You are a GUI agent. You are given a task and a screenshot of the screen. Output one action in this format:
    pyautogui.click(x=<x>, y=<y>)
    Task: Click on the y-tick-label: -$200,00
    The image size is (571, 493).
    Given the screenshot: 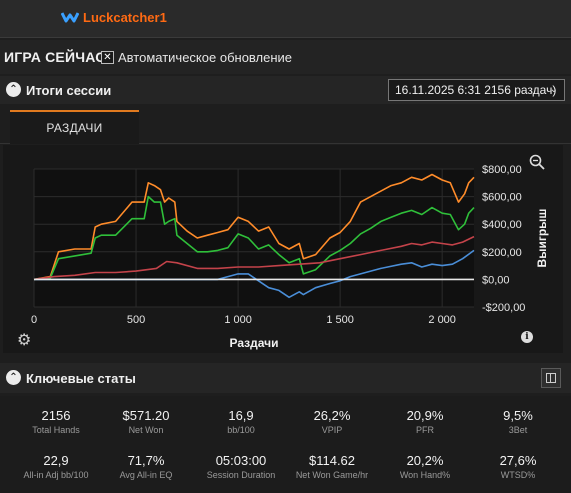 What is the action you would take?
    pyautogui.click(x=503, y=308)
    